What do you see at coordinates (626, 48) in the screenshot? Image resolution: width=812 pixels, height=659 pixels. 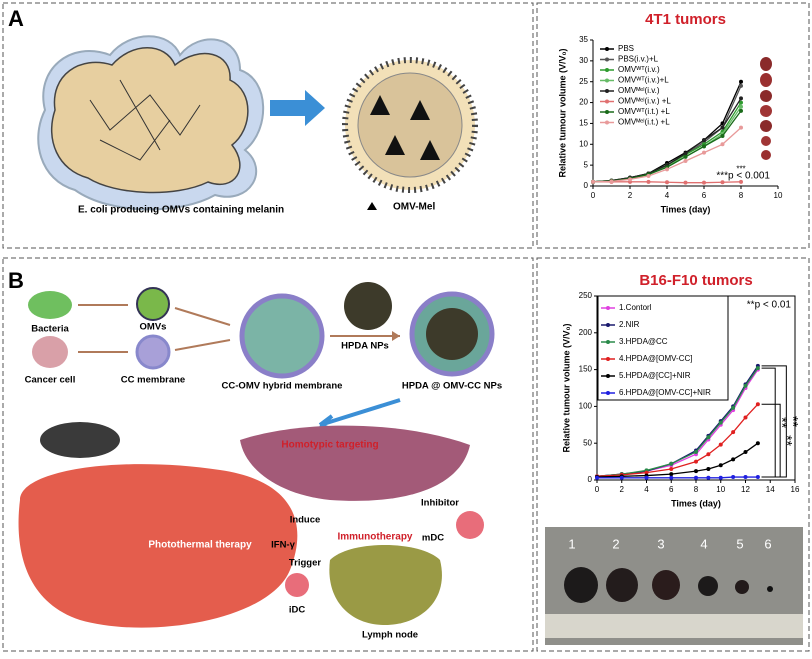 I see `legend-label: PBS` at bounding box center [626, 48].